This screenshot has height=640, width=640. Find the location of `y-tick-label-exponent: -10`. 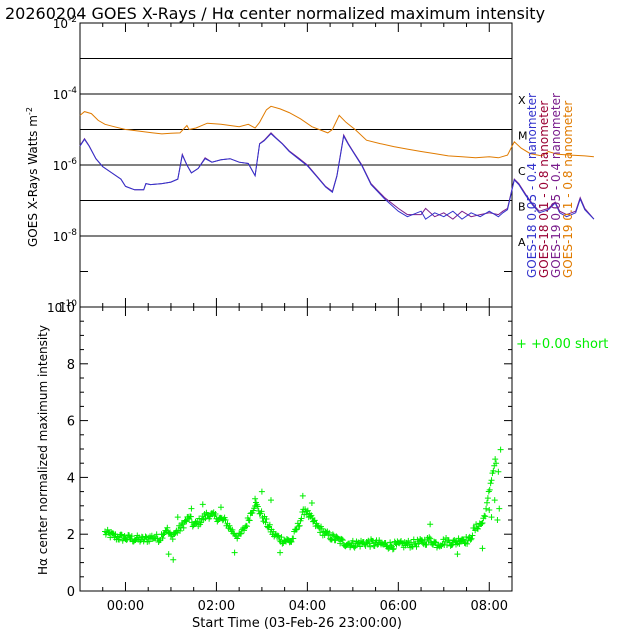

y-tick-label-exponent: -10 is located at coordinates (69, 304).